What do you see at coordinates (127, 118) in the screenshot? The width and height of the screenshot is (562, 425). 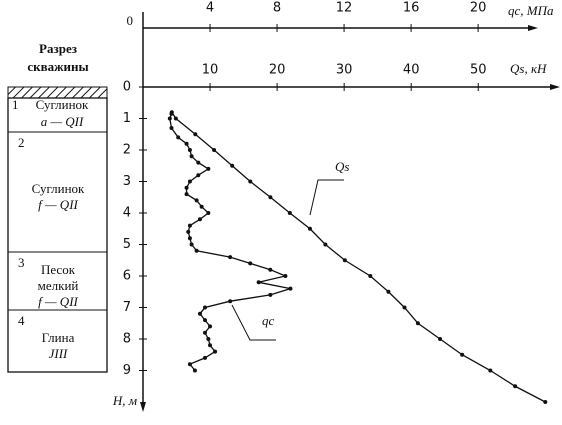 I see `y-tick-label: 1` at bounding box center [127, 118].